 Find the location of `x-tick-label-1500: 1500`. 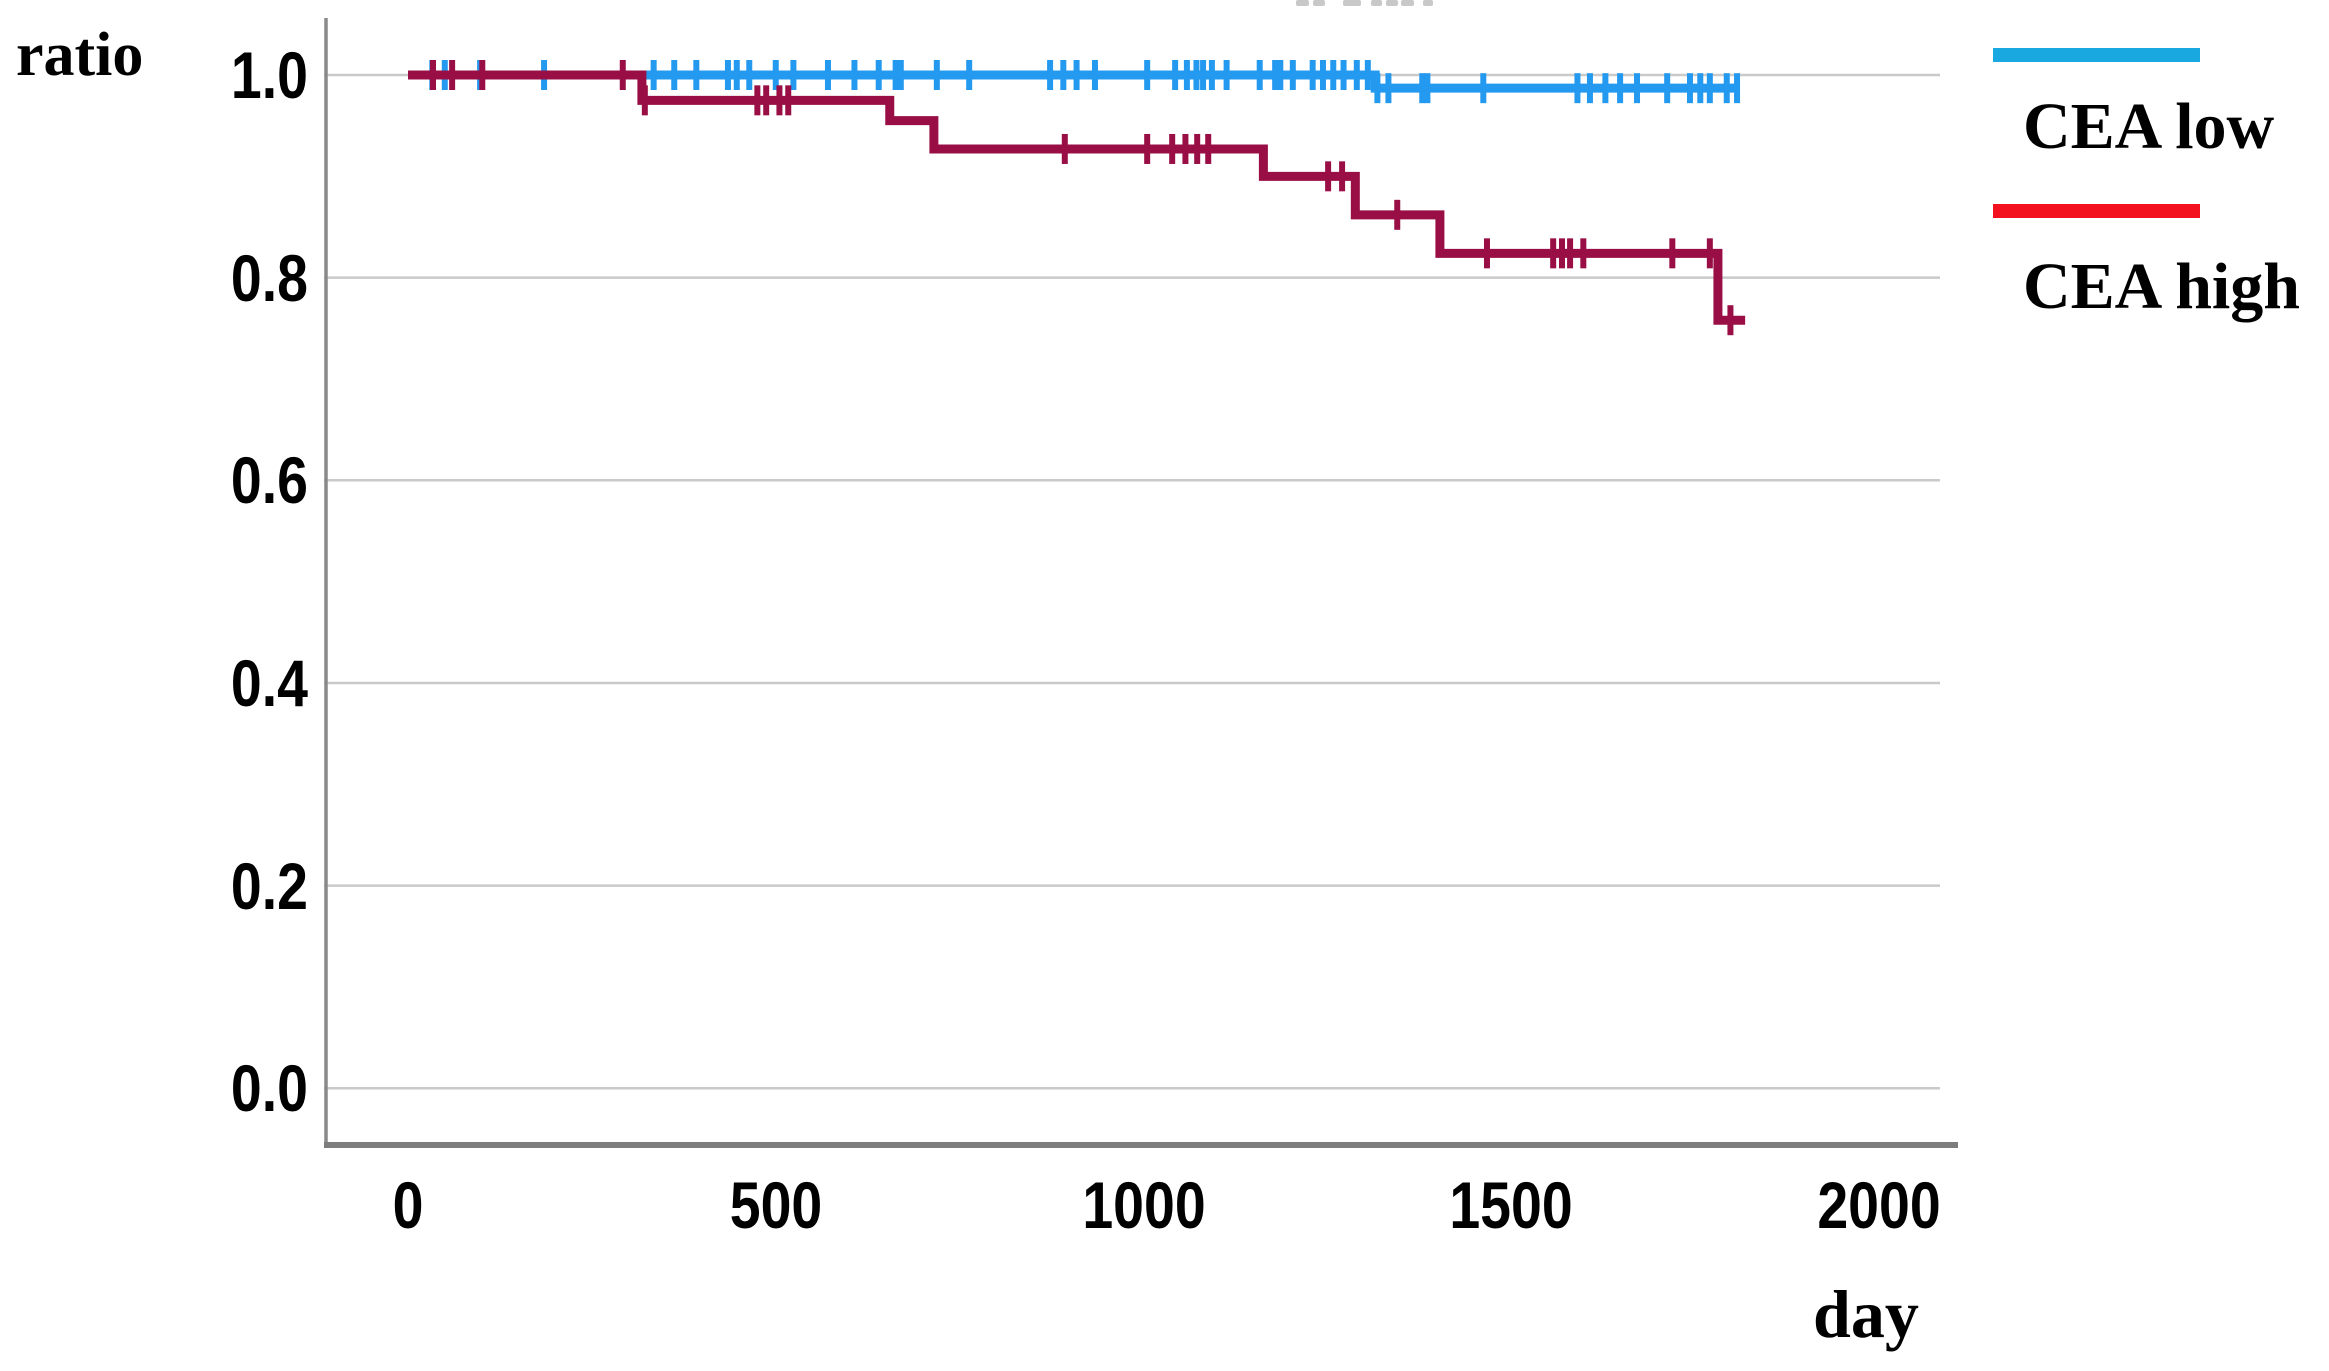

x-tick-label-1500: 1500 is located at coordinates (1511, 1205).